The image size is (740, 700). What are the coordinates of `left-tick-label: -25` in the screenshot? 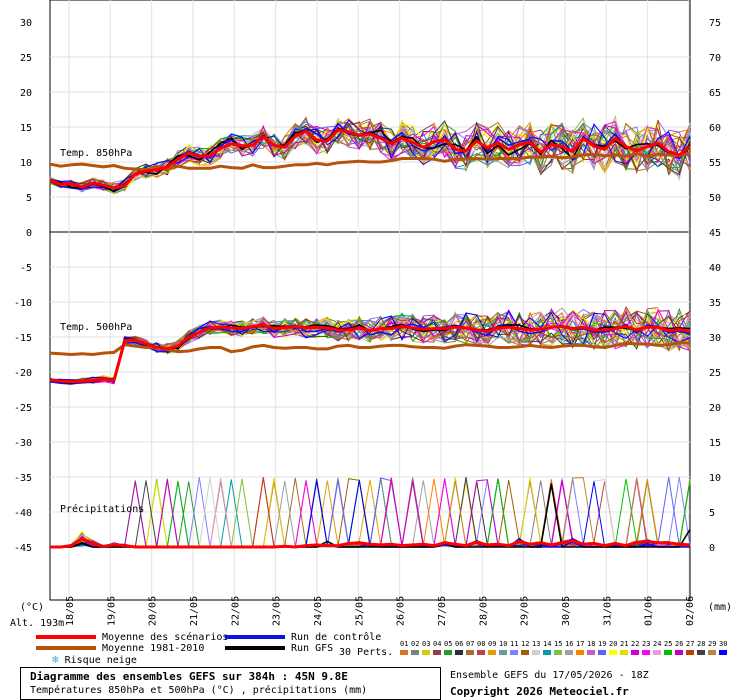 It's located at (23, 408).